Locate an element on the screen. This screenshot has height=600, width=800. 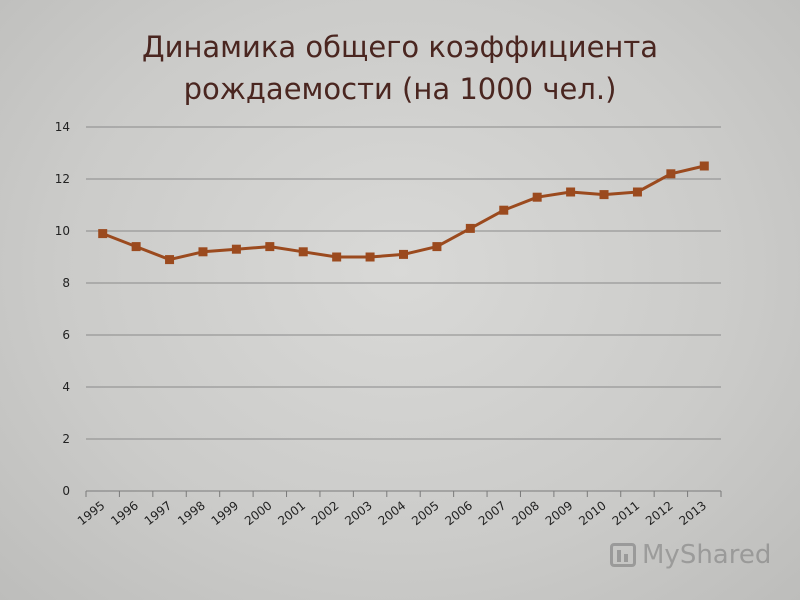
x-tick-label: 1995 is located at coordinates (91, 513).